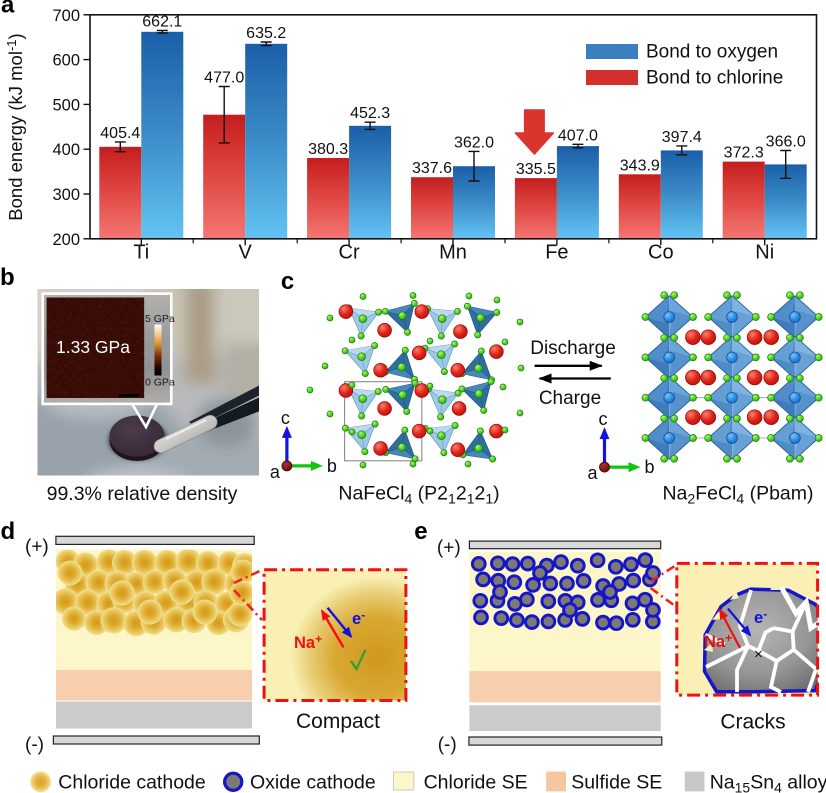 The width and height of the screenshot is (826, 793). What do you see at coordinates (66, 240) in the screenshot?
I see `svg-text: 200` at bounding box center [66, 240].